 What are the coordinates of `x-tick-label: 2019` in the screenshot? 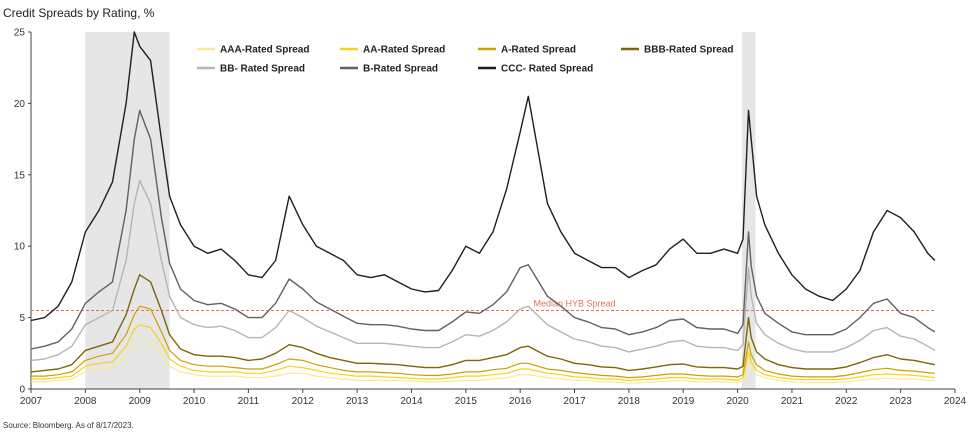 It's located at (683, 401).